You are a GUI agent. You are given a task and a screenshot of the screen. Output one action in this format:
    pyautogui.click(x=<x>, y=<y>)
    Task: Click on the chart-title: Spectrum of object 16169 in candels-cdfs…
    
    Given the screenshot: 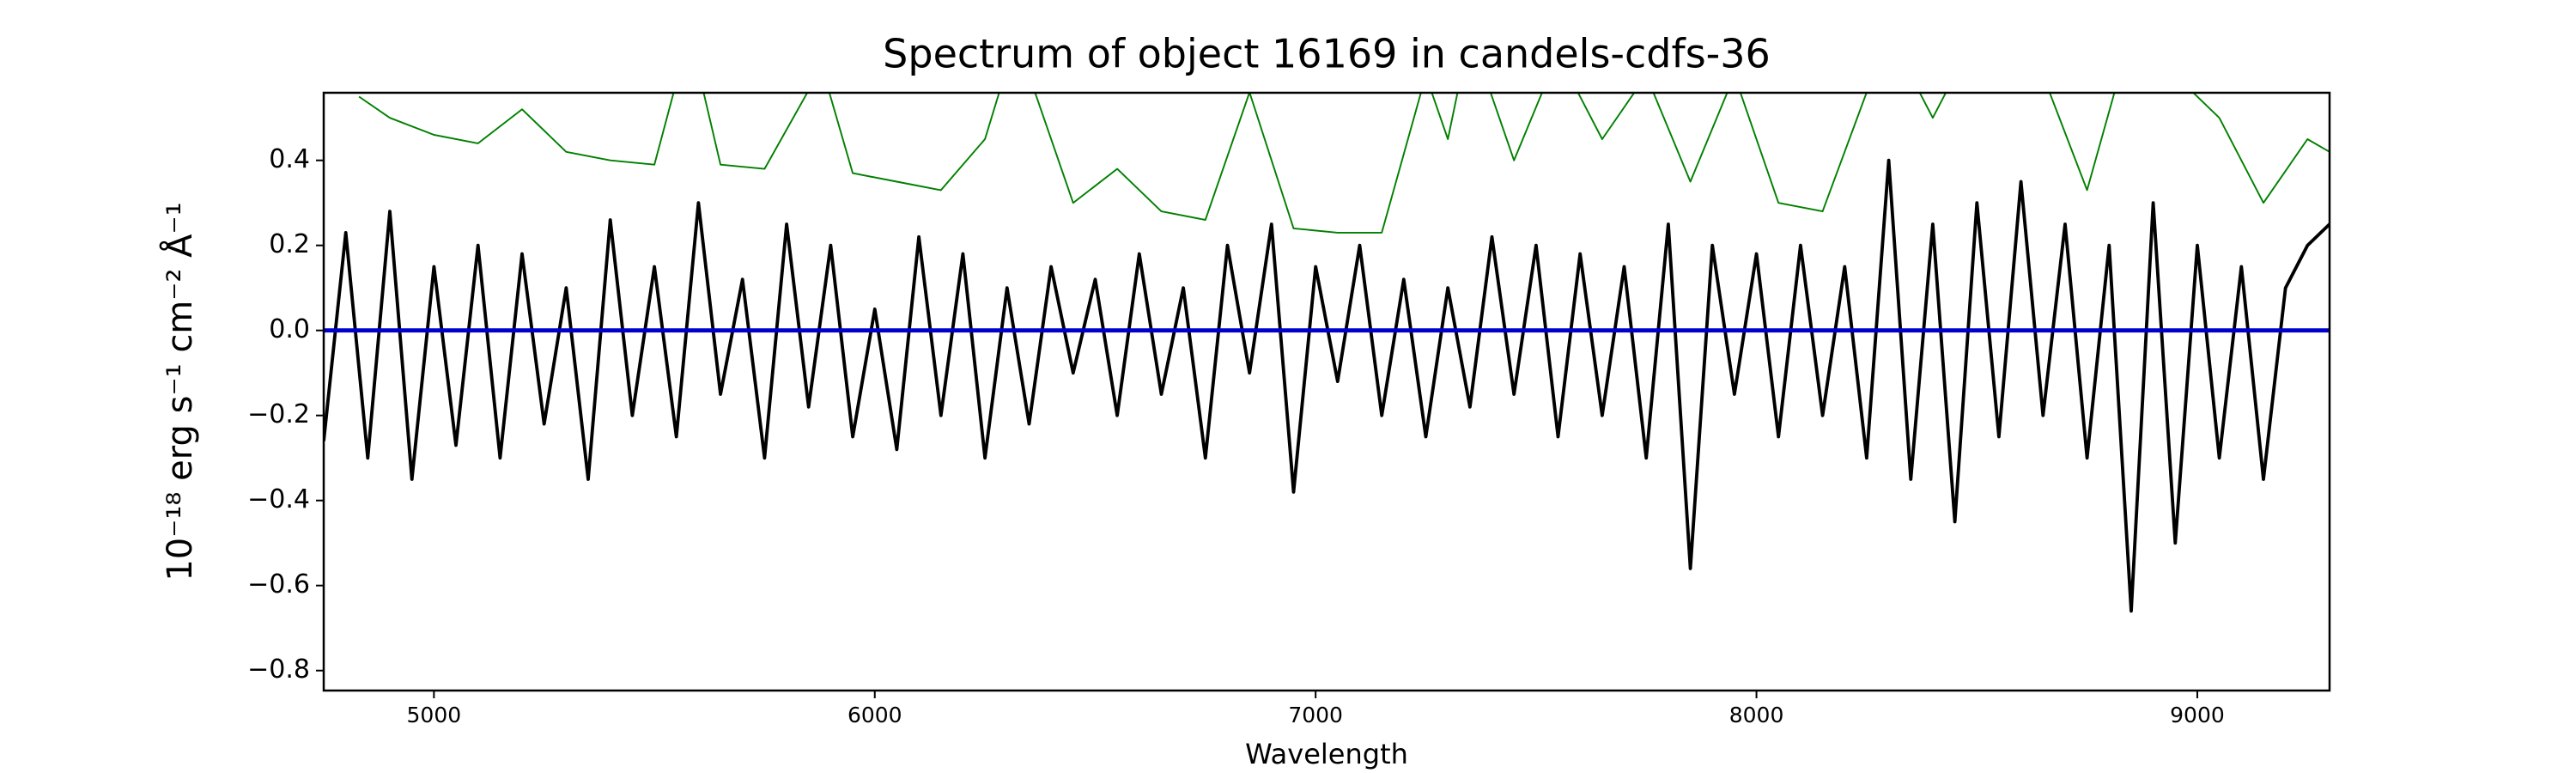 What is the action you would take?
    pyautogui.click(x=1327, y=54)
    